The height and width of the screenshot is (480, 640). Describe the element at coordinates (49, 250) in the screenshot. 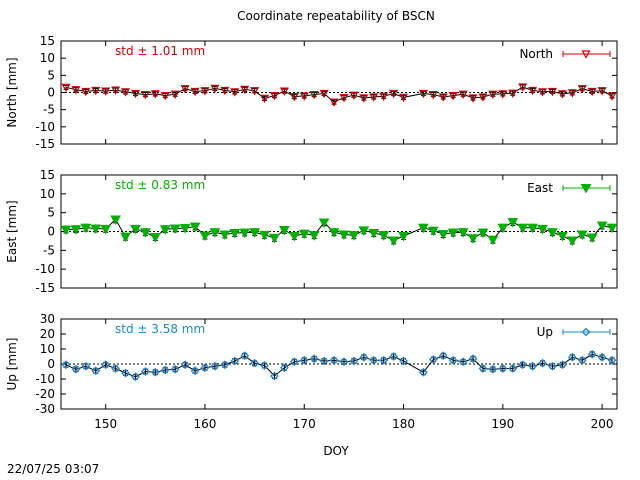

I see `y-tick-label: -5` at that location.